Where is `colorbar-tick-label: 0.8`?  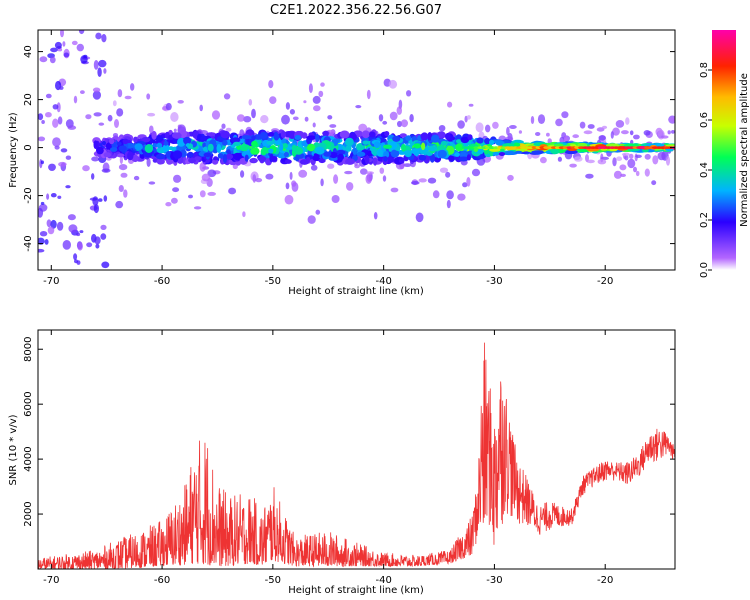 colorbar-tick-label: 0.8 is located at coordinates (704, 70).